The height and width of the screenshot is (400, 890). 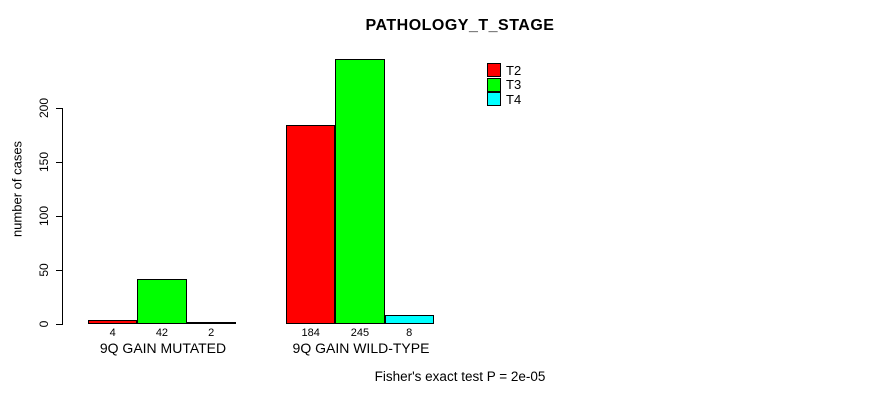 I want to click on category-label-9q-gain-mutated: 9Q GAIN MUTATED, so click(x=163, y=348).